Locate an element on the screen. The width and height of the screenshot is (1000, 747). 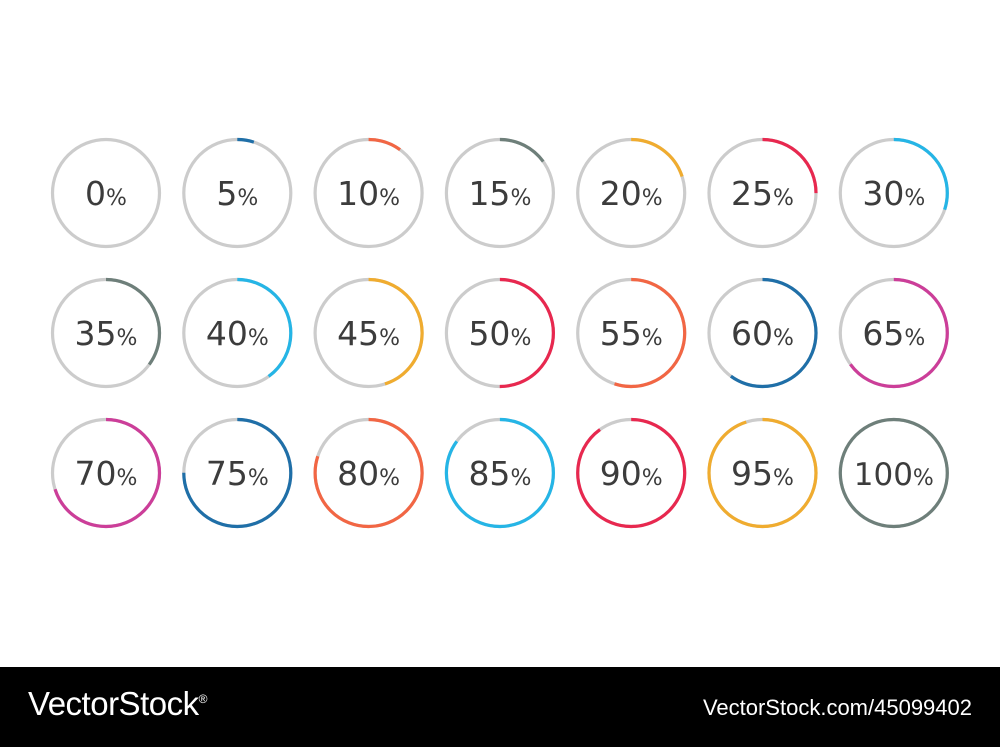
brand-logo: VectorStock® is located at coordinates (117, 704).